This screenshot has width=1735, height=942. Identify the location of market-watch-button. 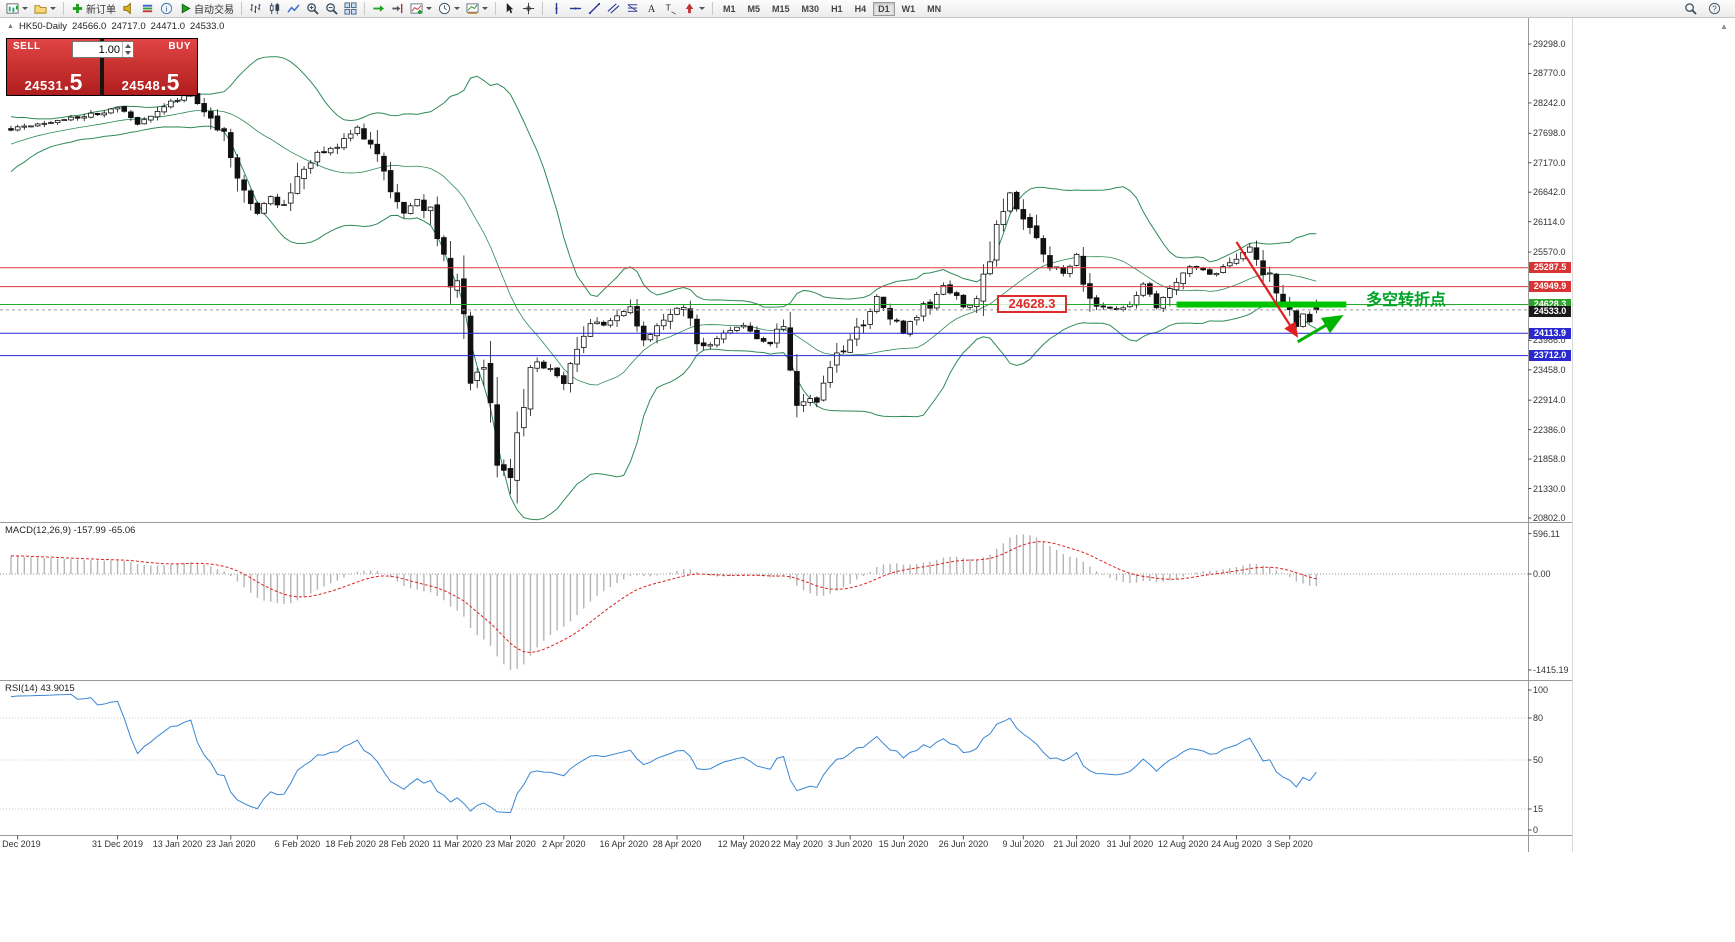
(147, 9).